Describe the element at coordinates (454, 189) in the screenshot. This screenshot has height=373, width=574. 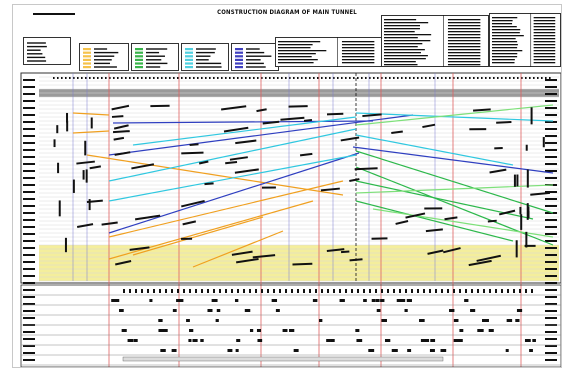
I see `light-green-progress-line` at that location.